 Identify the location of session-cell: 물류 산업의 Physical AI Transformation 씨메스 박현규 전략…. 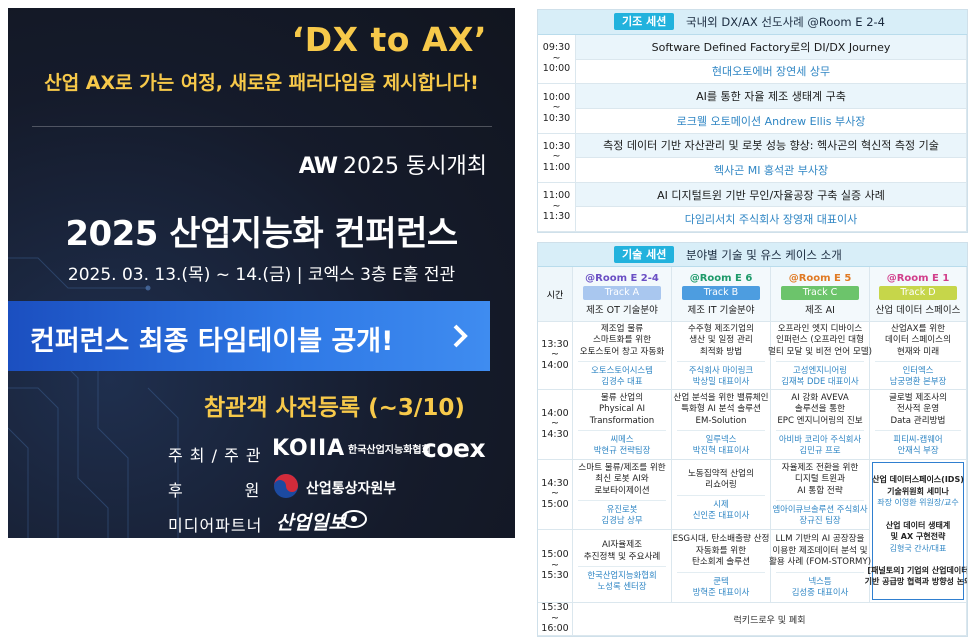
(622, 425).